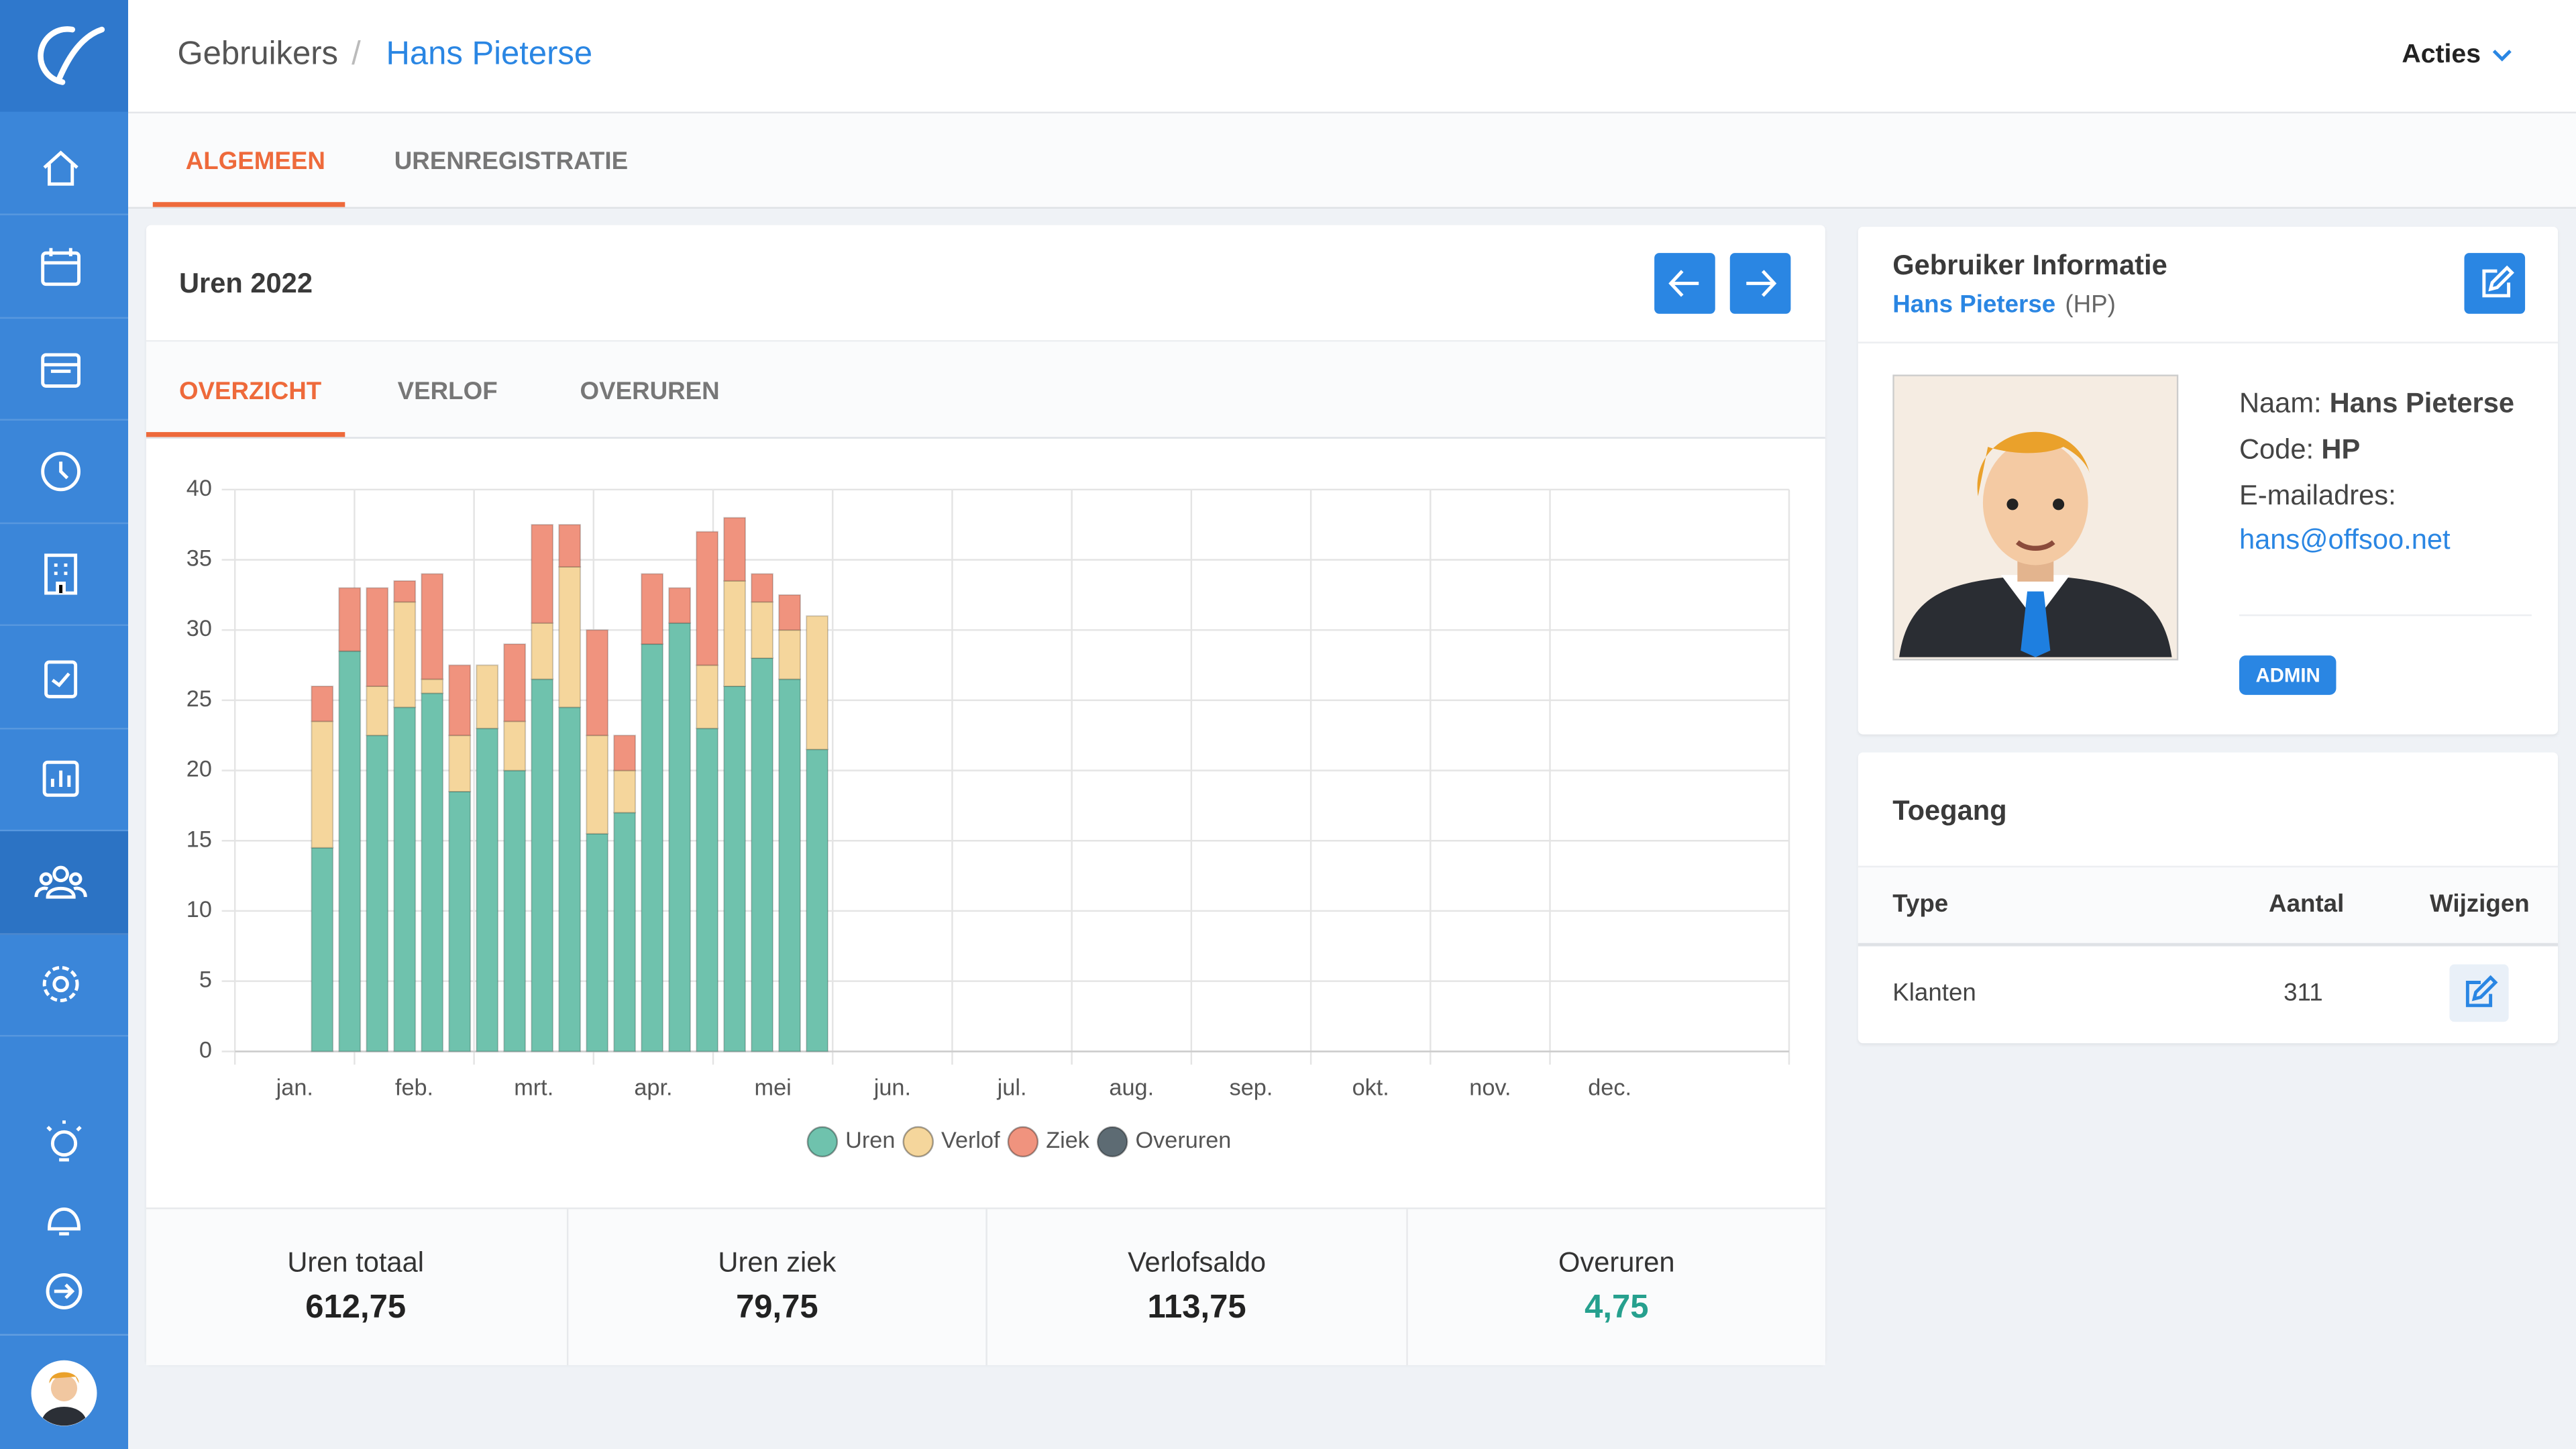 This screenshot has width=2576, height=1449. What do you see at coordinates (2479, 993) in the screenshot?
I see `edit-access-button` at bounding box center [2479, 993].